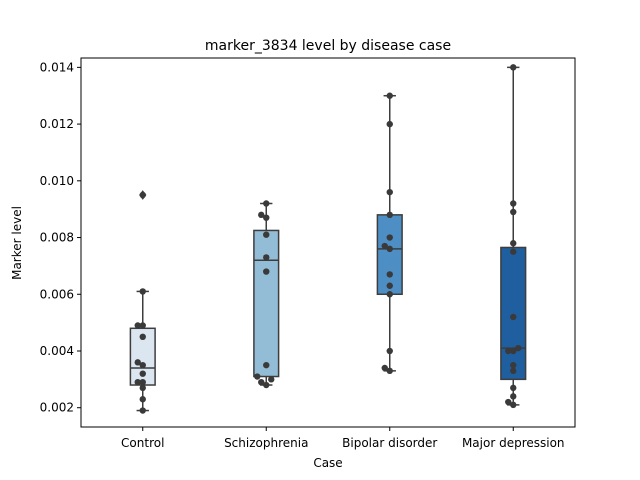  What do you see at coordinates (389, 443) in the screenshot?
I see `x-tick-label: Bipolar disorder` at bounding box center [389, 443].